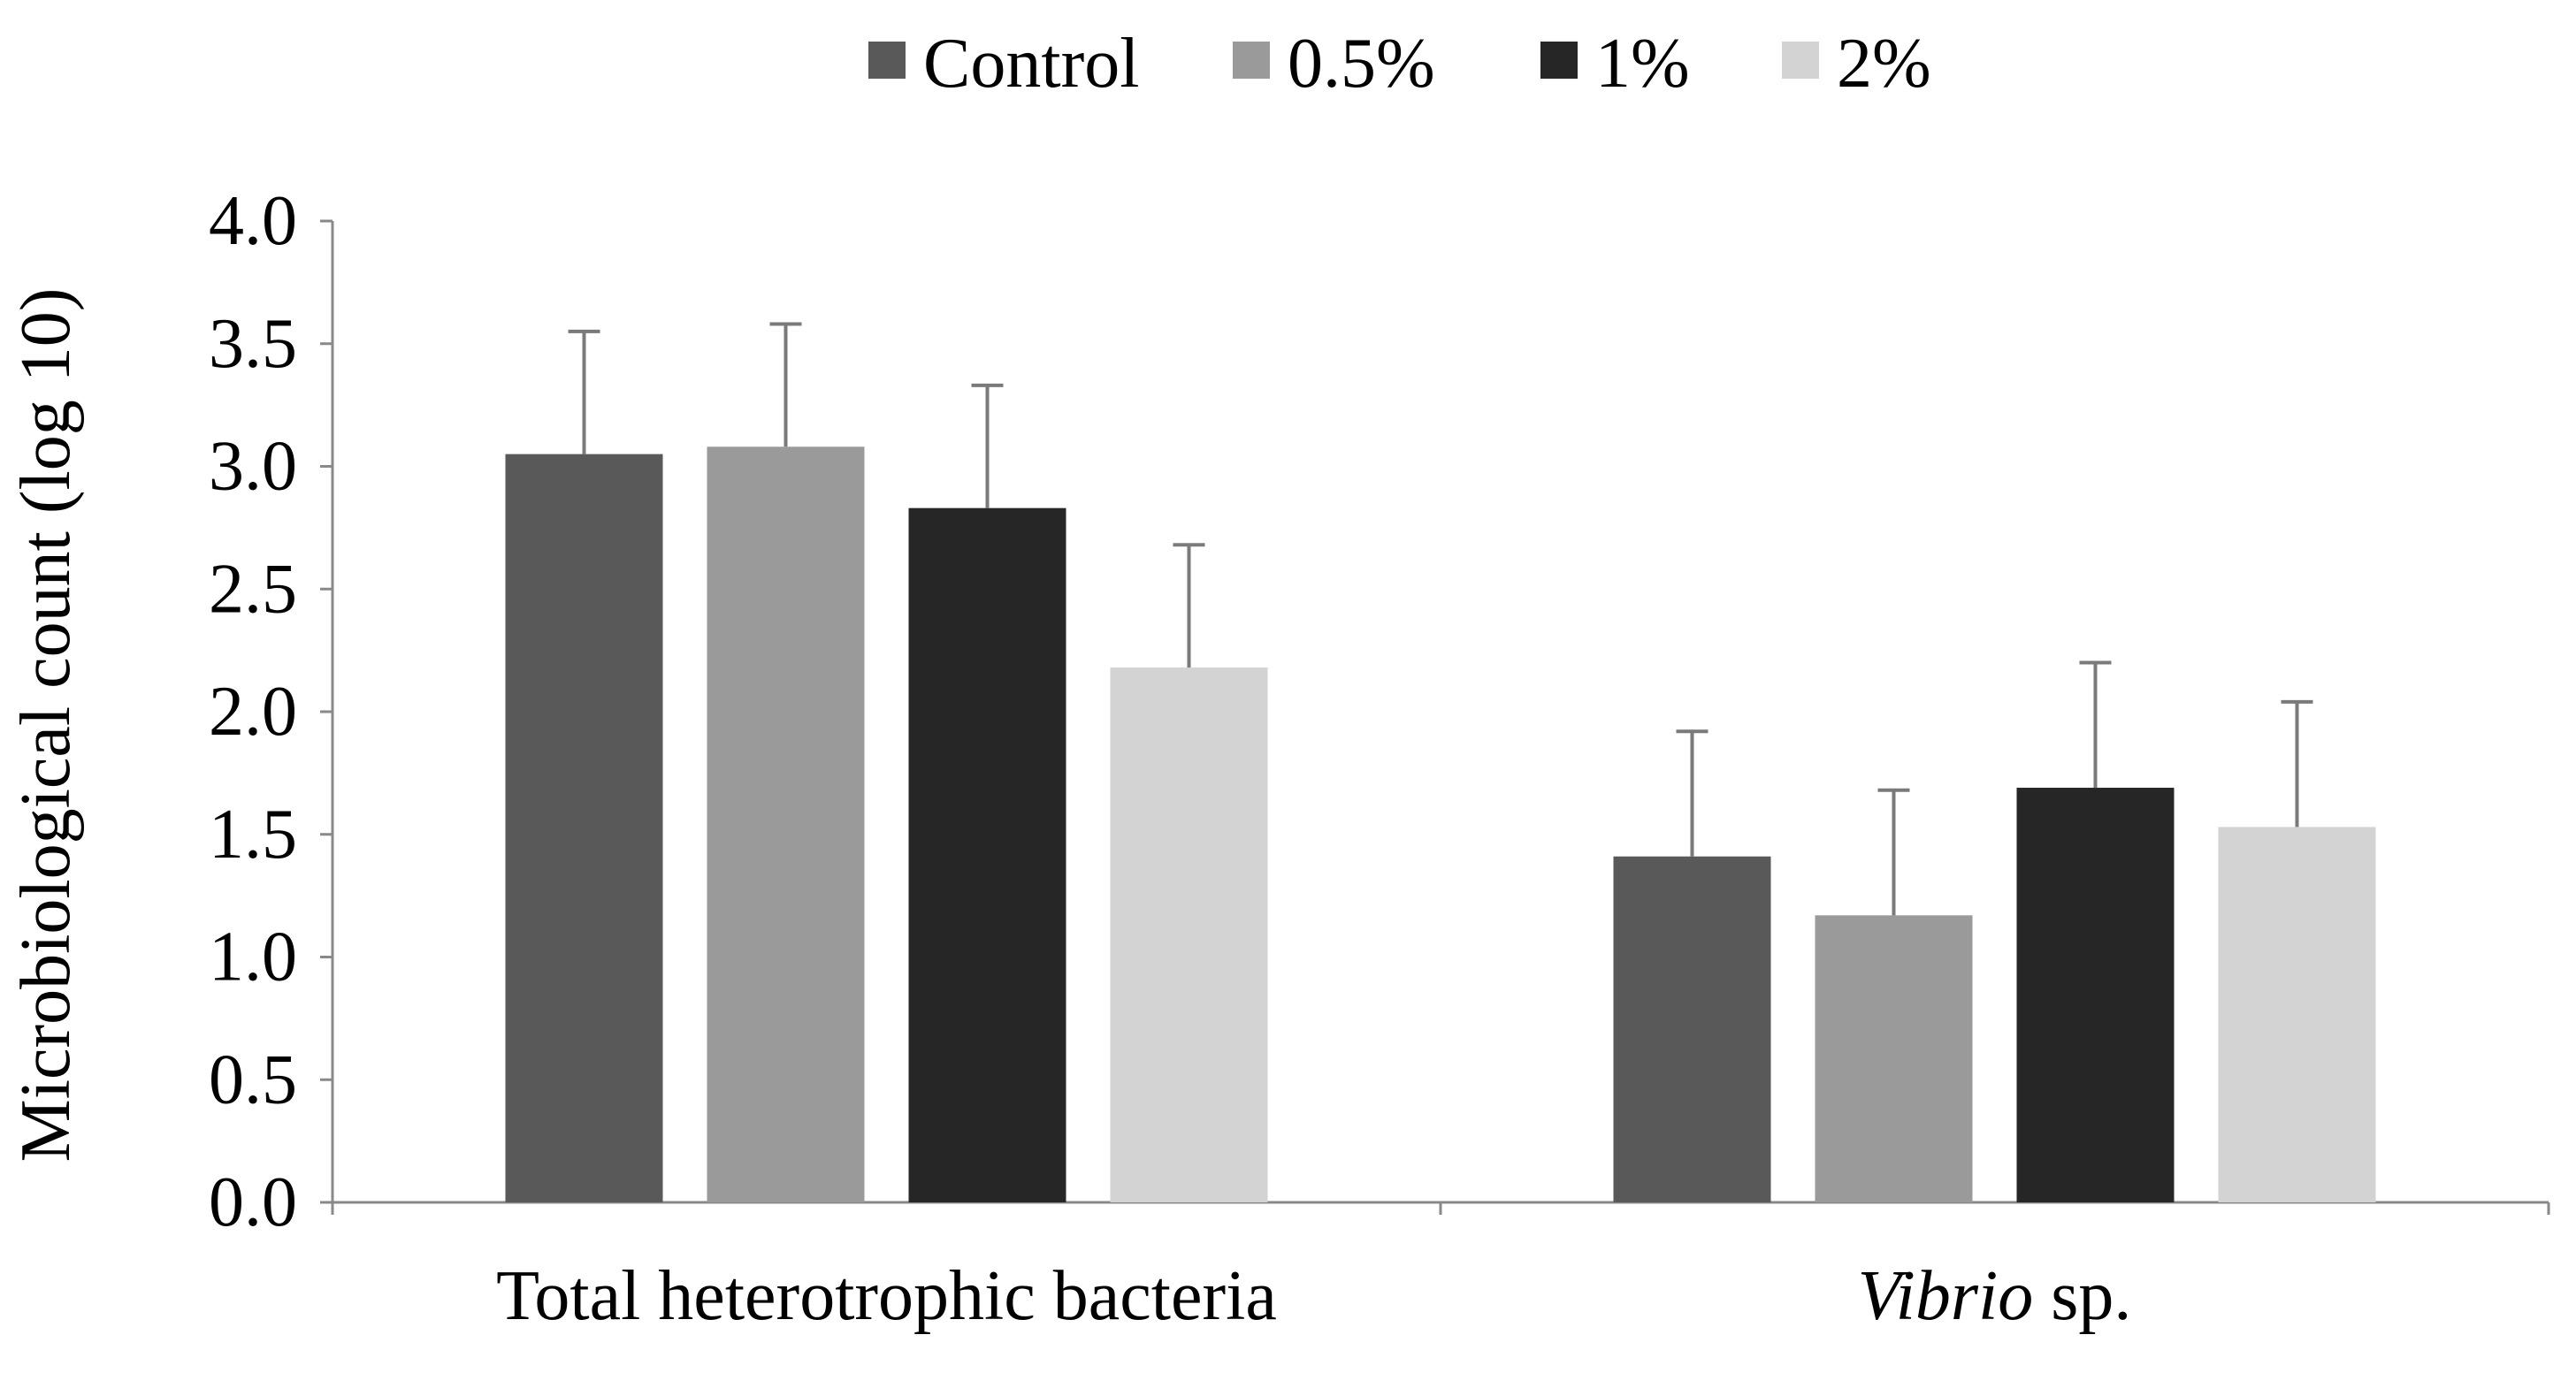 Image resolution: width=2576 pixels, height=1373 pixels. Describe the element at coordinates (253, 589) in the screenshot. I see `y-tick-label: 2.5` at that location.